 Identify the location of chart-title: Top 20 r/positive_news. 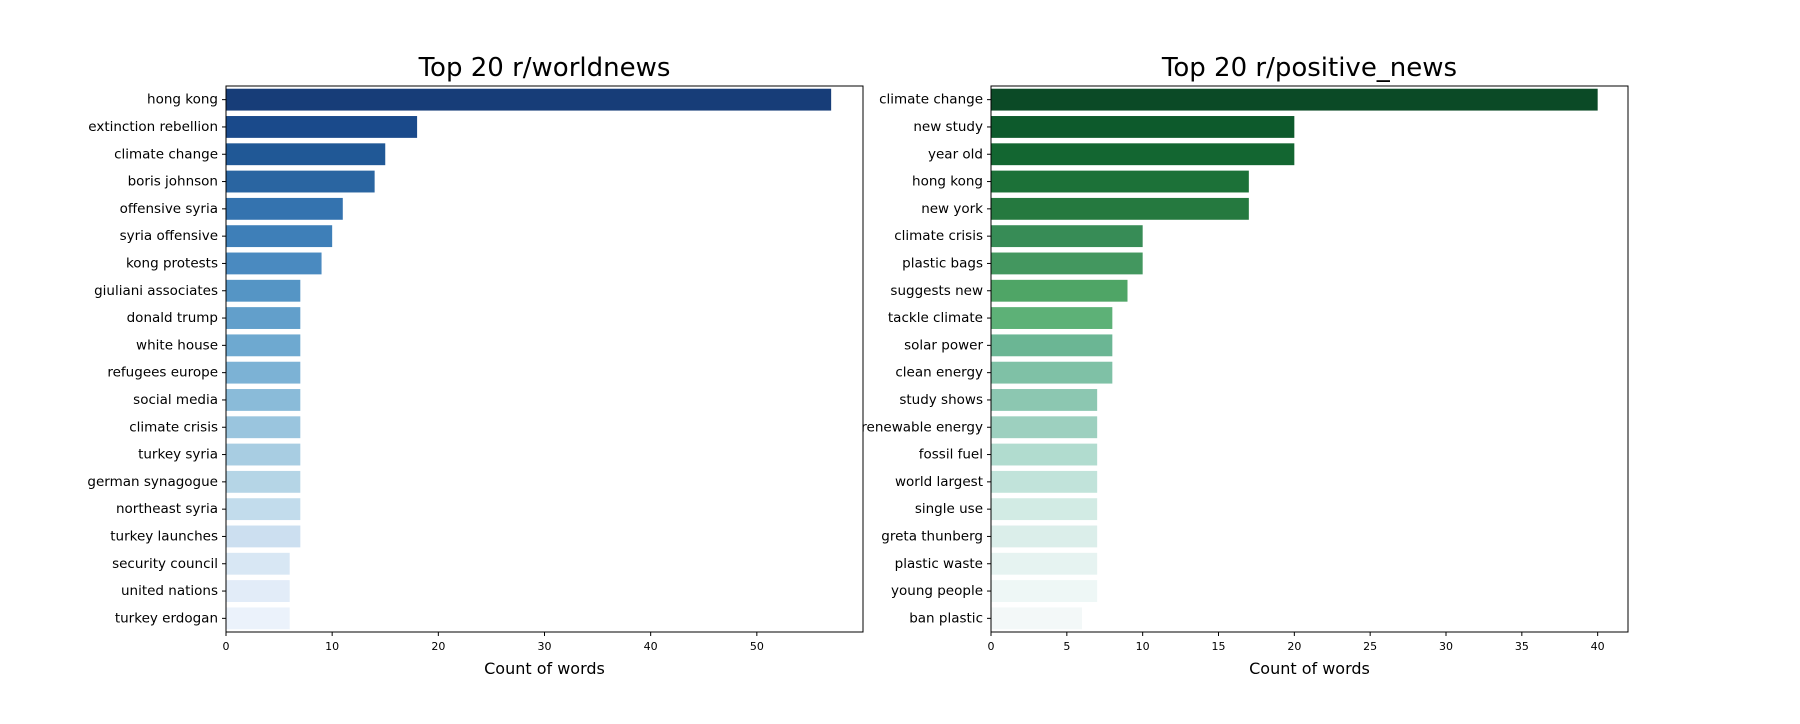
(1309, 68).